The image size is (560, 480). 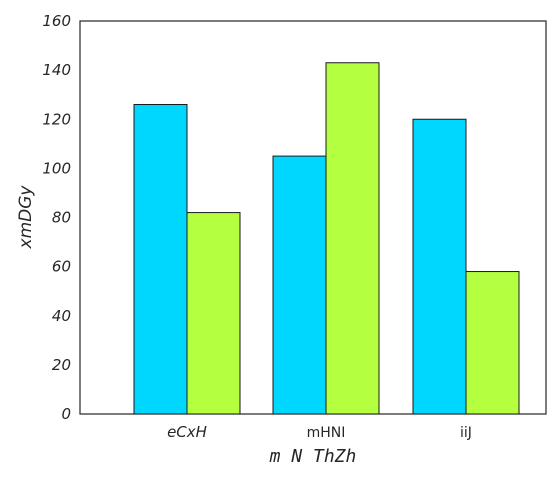 I want to click on y-tick-label-0: 0, so click(x=66, y=414).